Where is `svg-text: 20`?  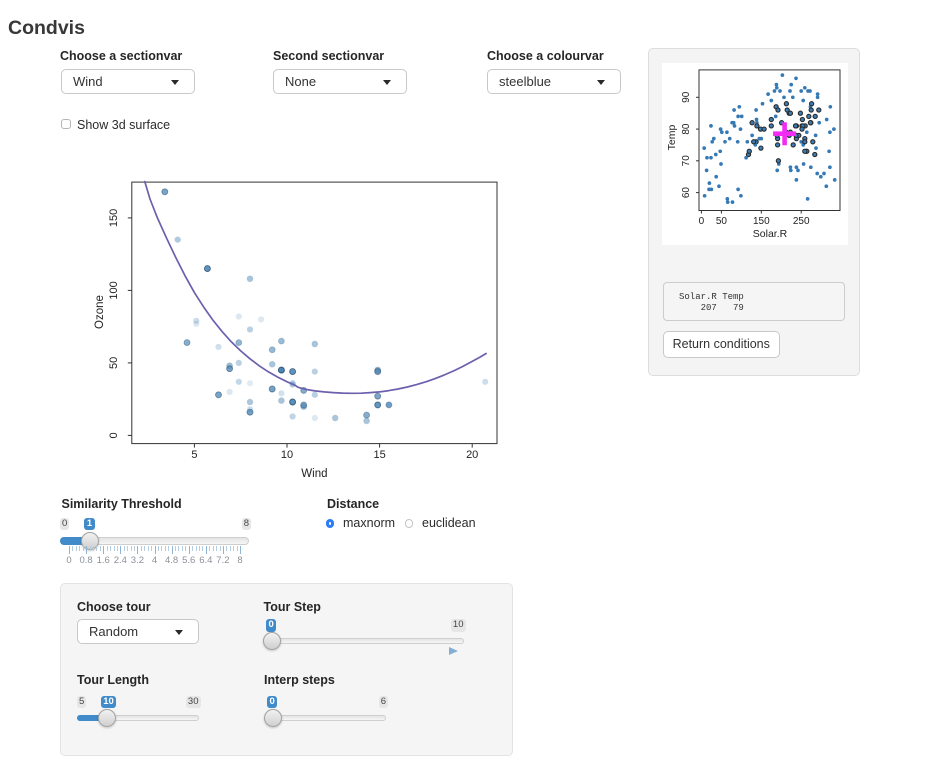
svg-text: 20 is located at coordinates (472, 455).